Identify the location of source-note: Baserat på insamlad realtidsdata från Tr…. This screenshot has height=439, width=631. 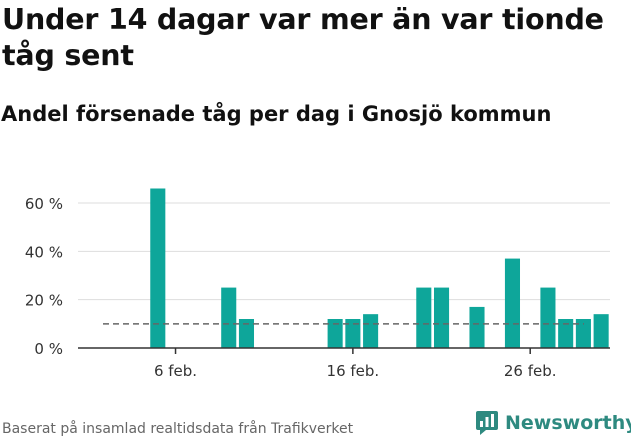
(178, 429).